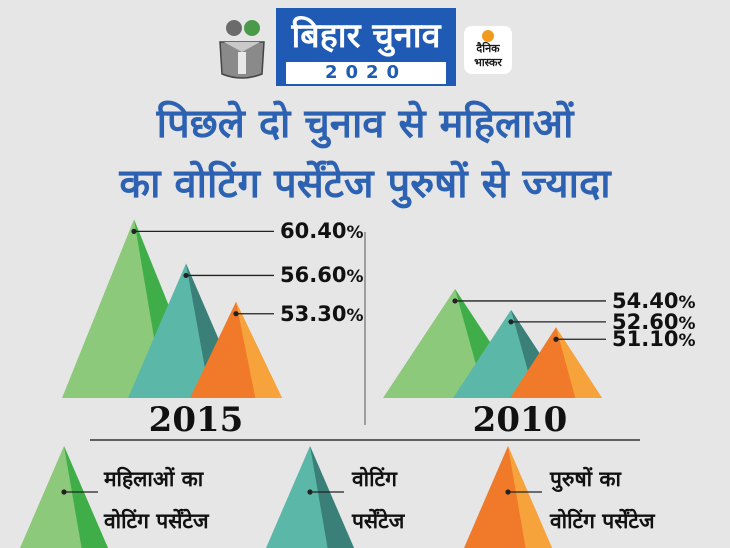 This screenshot has width=730, height=548. What do you see at coordinates (259, 349) in the screenshot?
I see `peak-2015-men-shade` at bounding box center [259, 349].